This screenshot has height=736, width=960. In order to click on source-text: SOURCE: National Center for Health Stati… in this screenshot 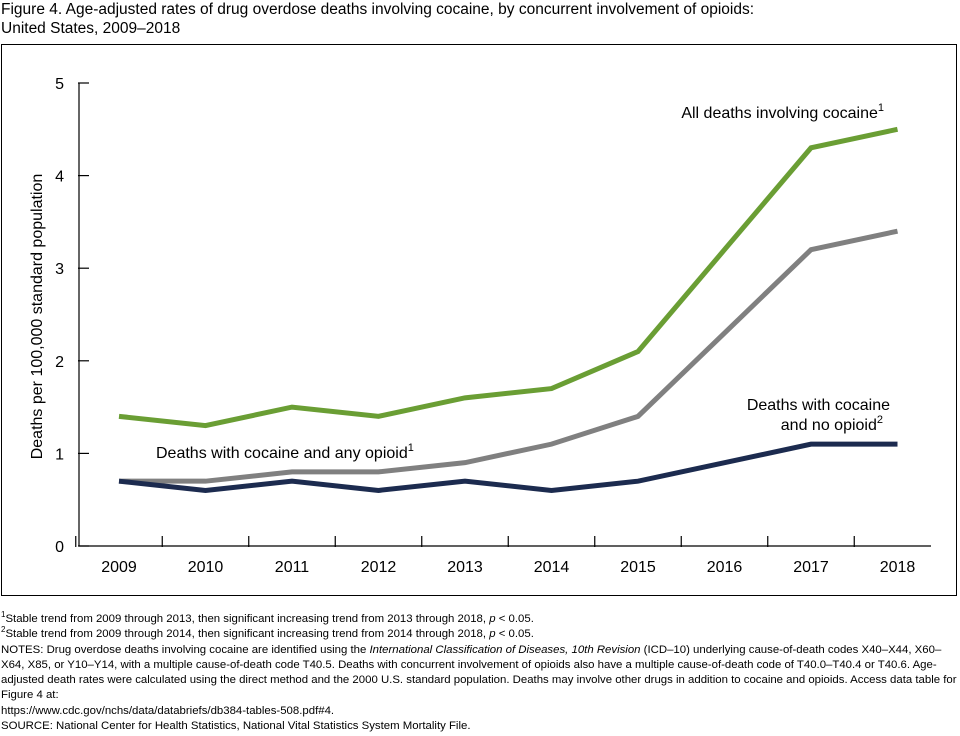, I will do `click(236, 726)`.